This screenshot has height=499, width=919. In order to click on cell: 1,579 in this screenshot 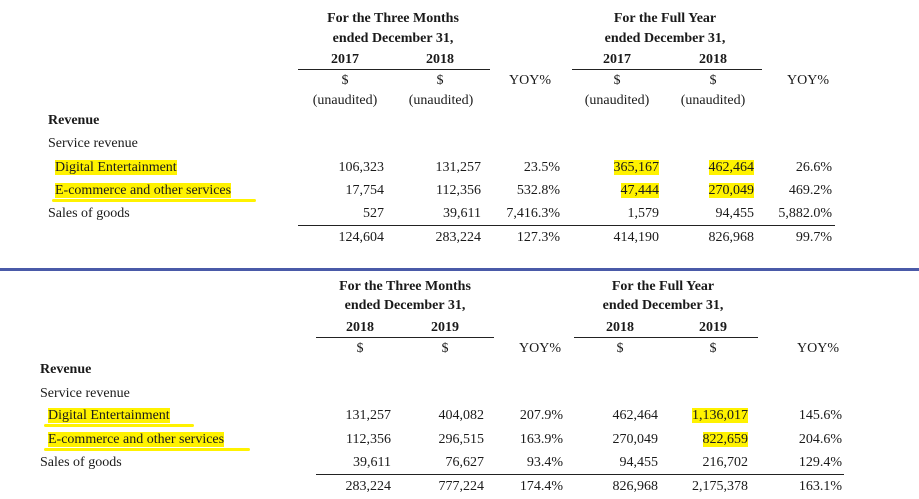, I will do `click(643, 213)`.